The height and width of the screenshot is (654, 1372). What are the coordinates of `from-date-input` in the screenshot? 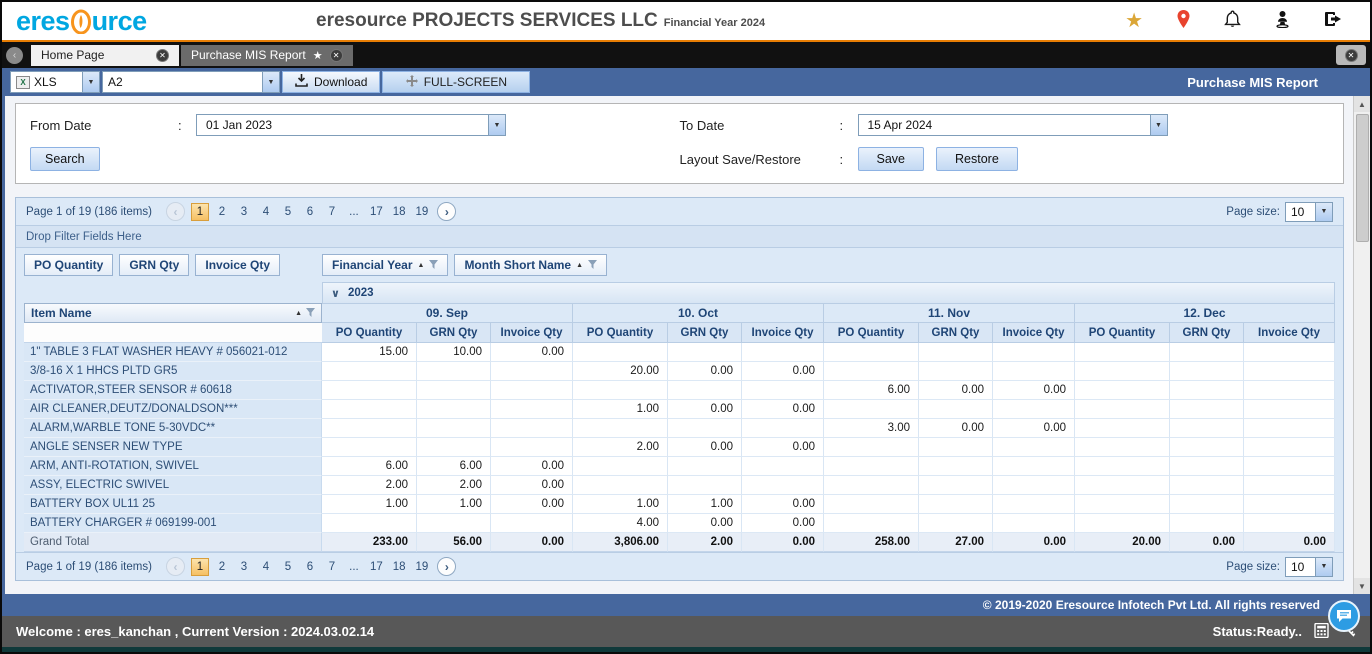 It's located at (342, 125).